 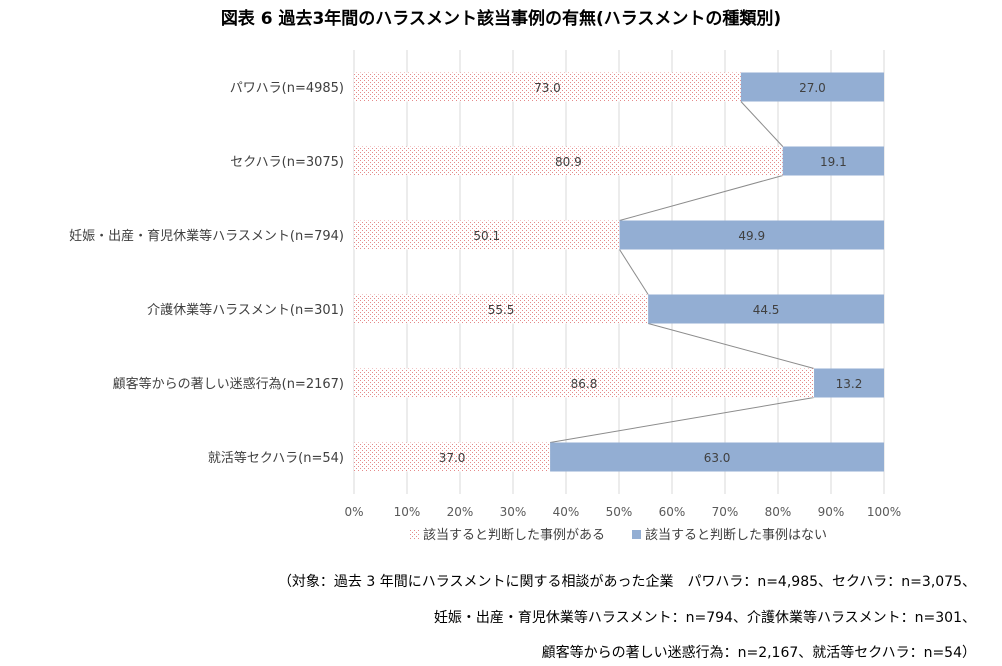 What do you see at coordinates (206, 236) in the screenshot?
I see `category-label: 妊娠・出産・育児休業等ハラスメント(n=794)` at bounding box center [206, 236].